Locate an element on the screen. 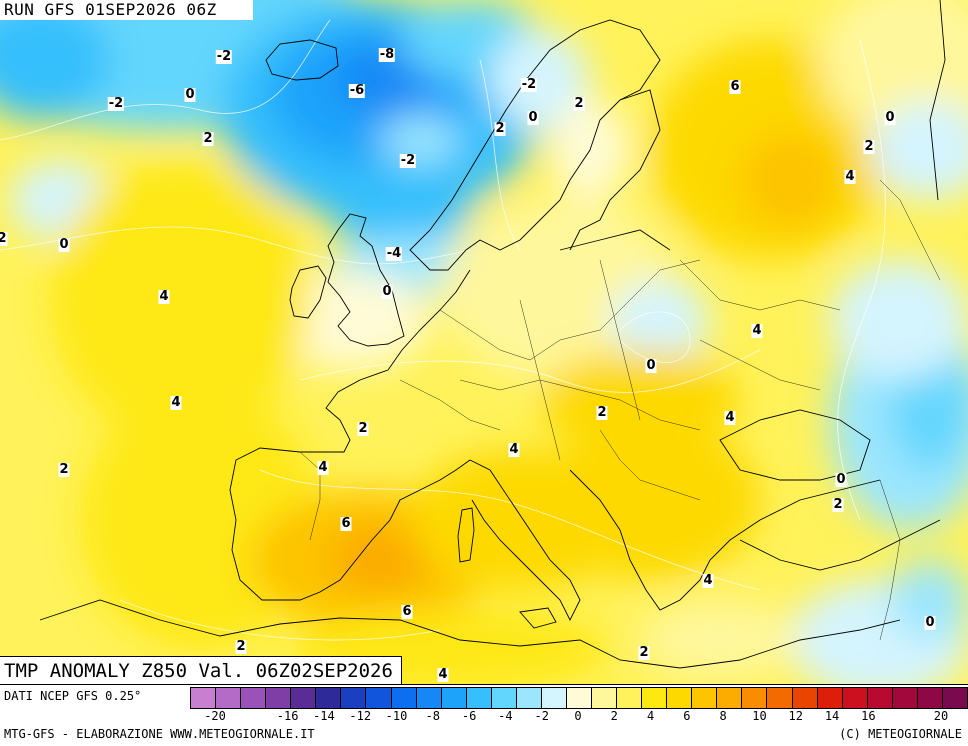 This screenshot has width=968, height=746. color-scale is located at coordinates (579, 698).